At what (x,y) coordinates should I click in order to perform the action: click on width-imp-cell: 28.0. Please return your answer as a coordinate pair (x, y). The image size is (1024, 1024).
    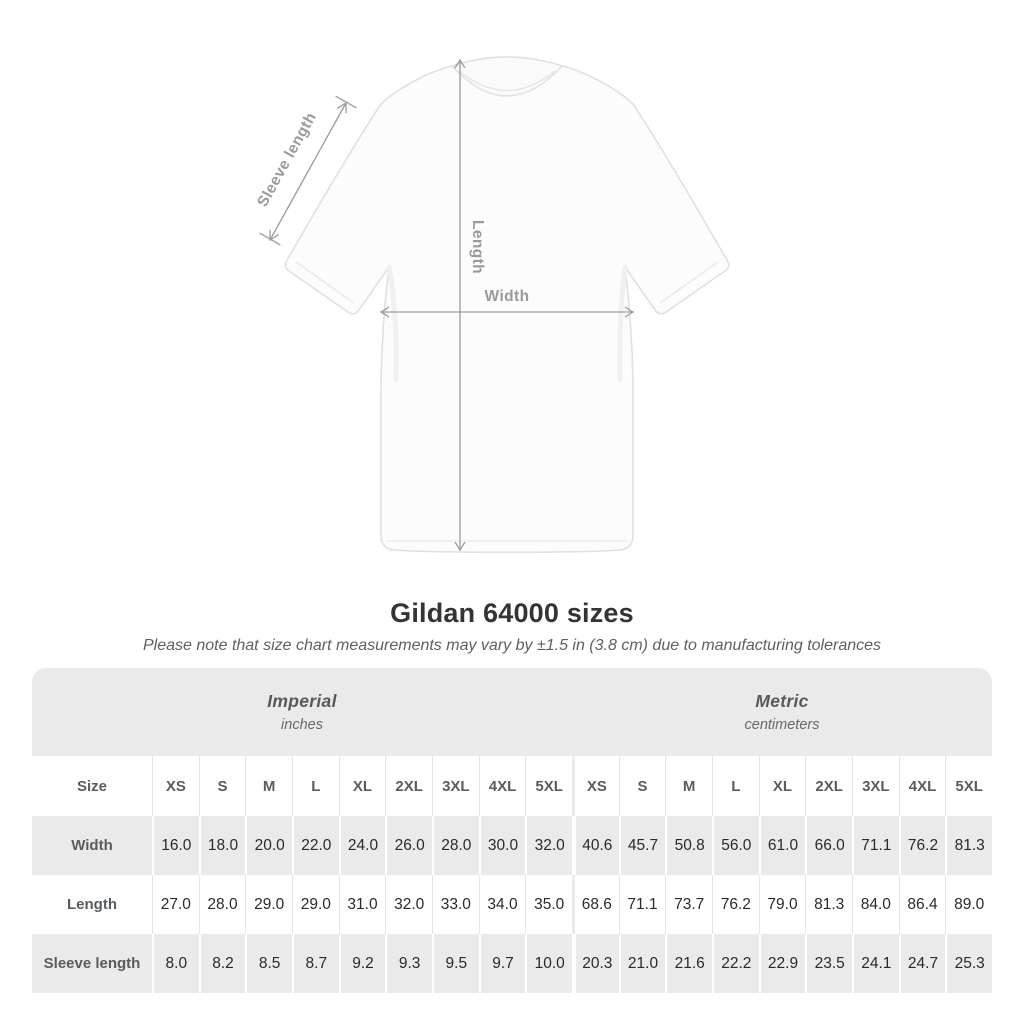
    Looking at the image, I should click on (455, 845).